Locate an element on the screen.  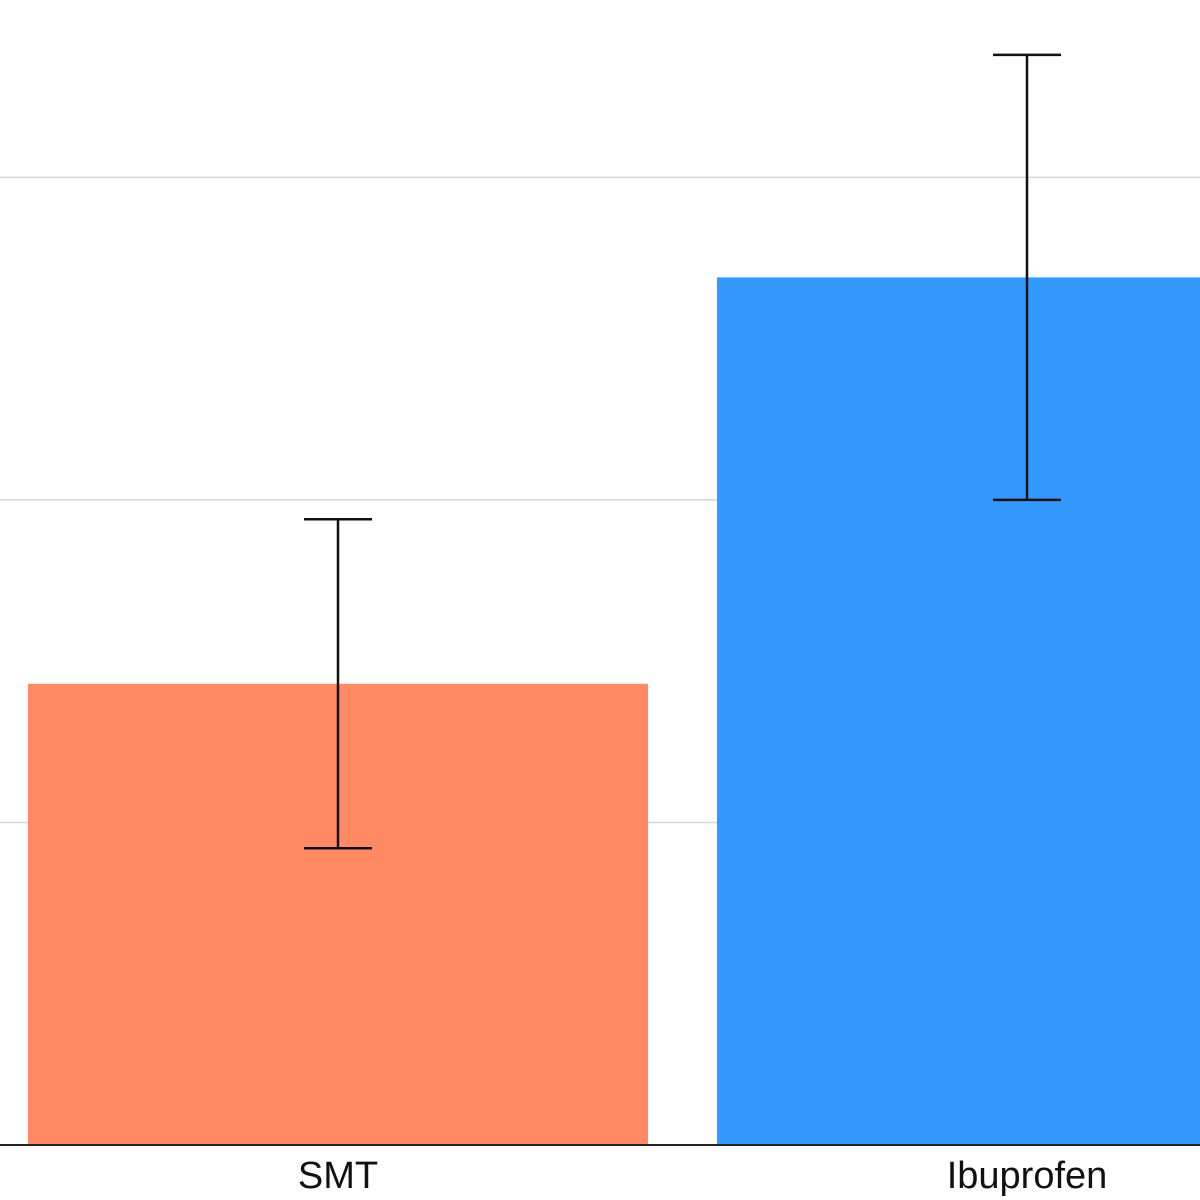
x-tick-label: SMT is located at coordinates (338, 1176).